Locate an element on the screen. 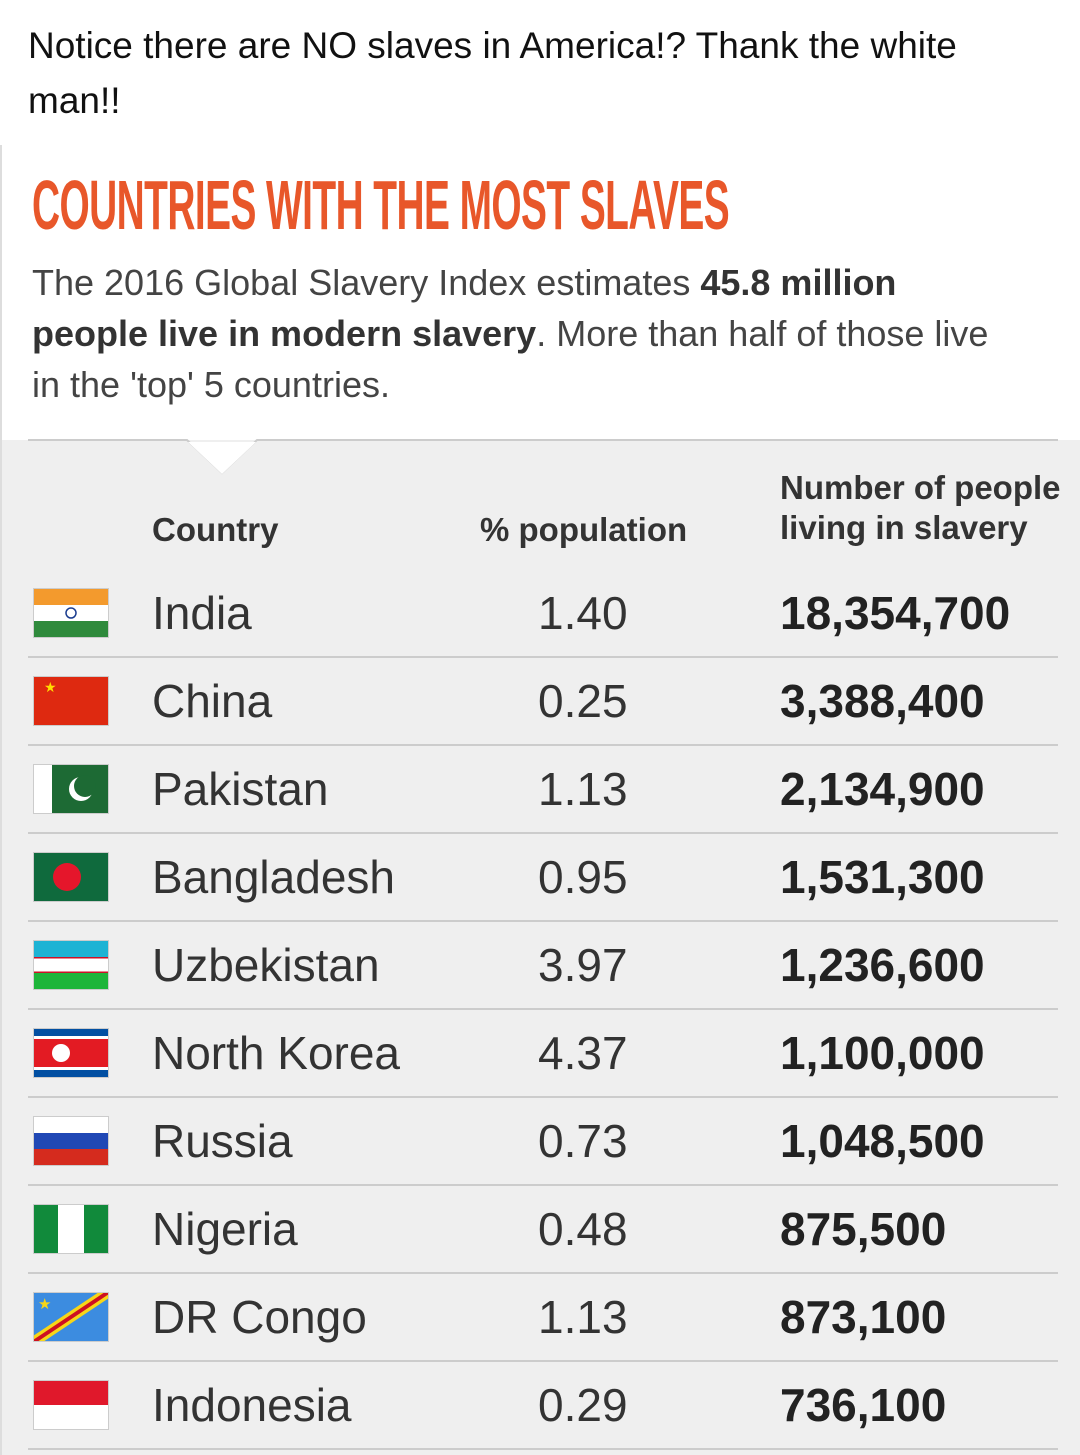  percent-population: 3.97 is located at coordinates (583, 965).